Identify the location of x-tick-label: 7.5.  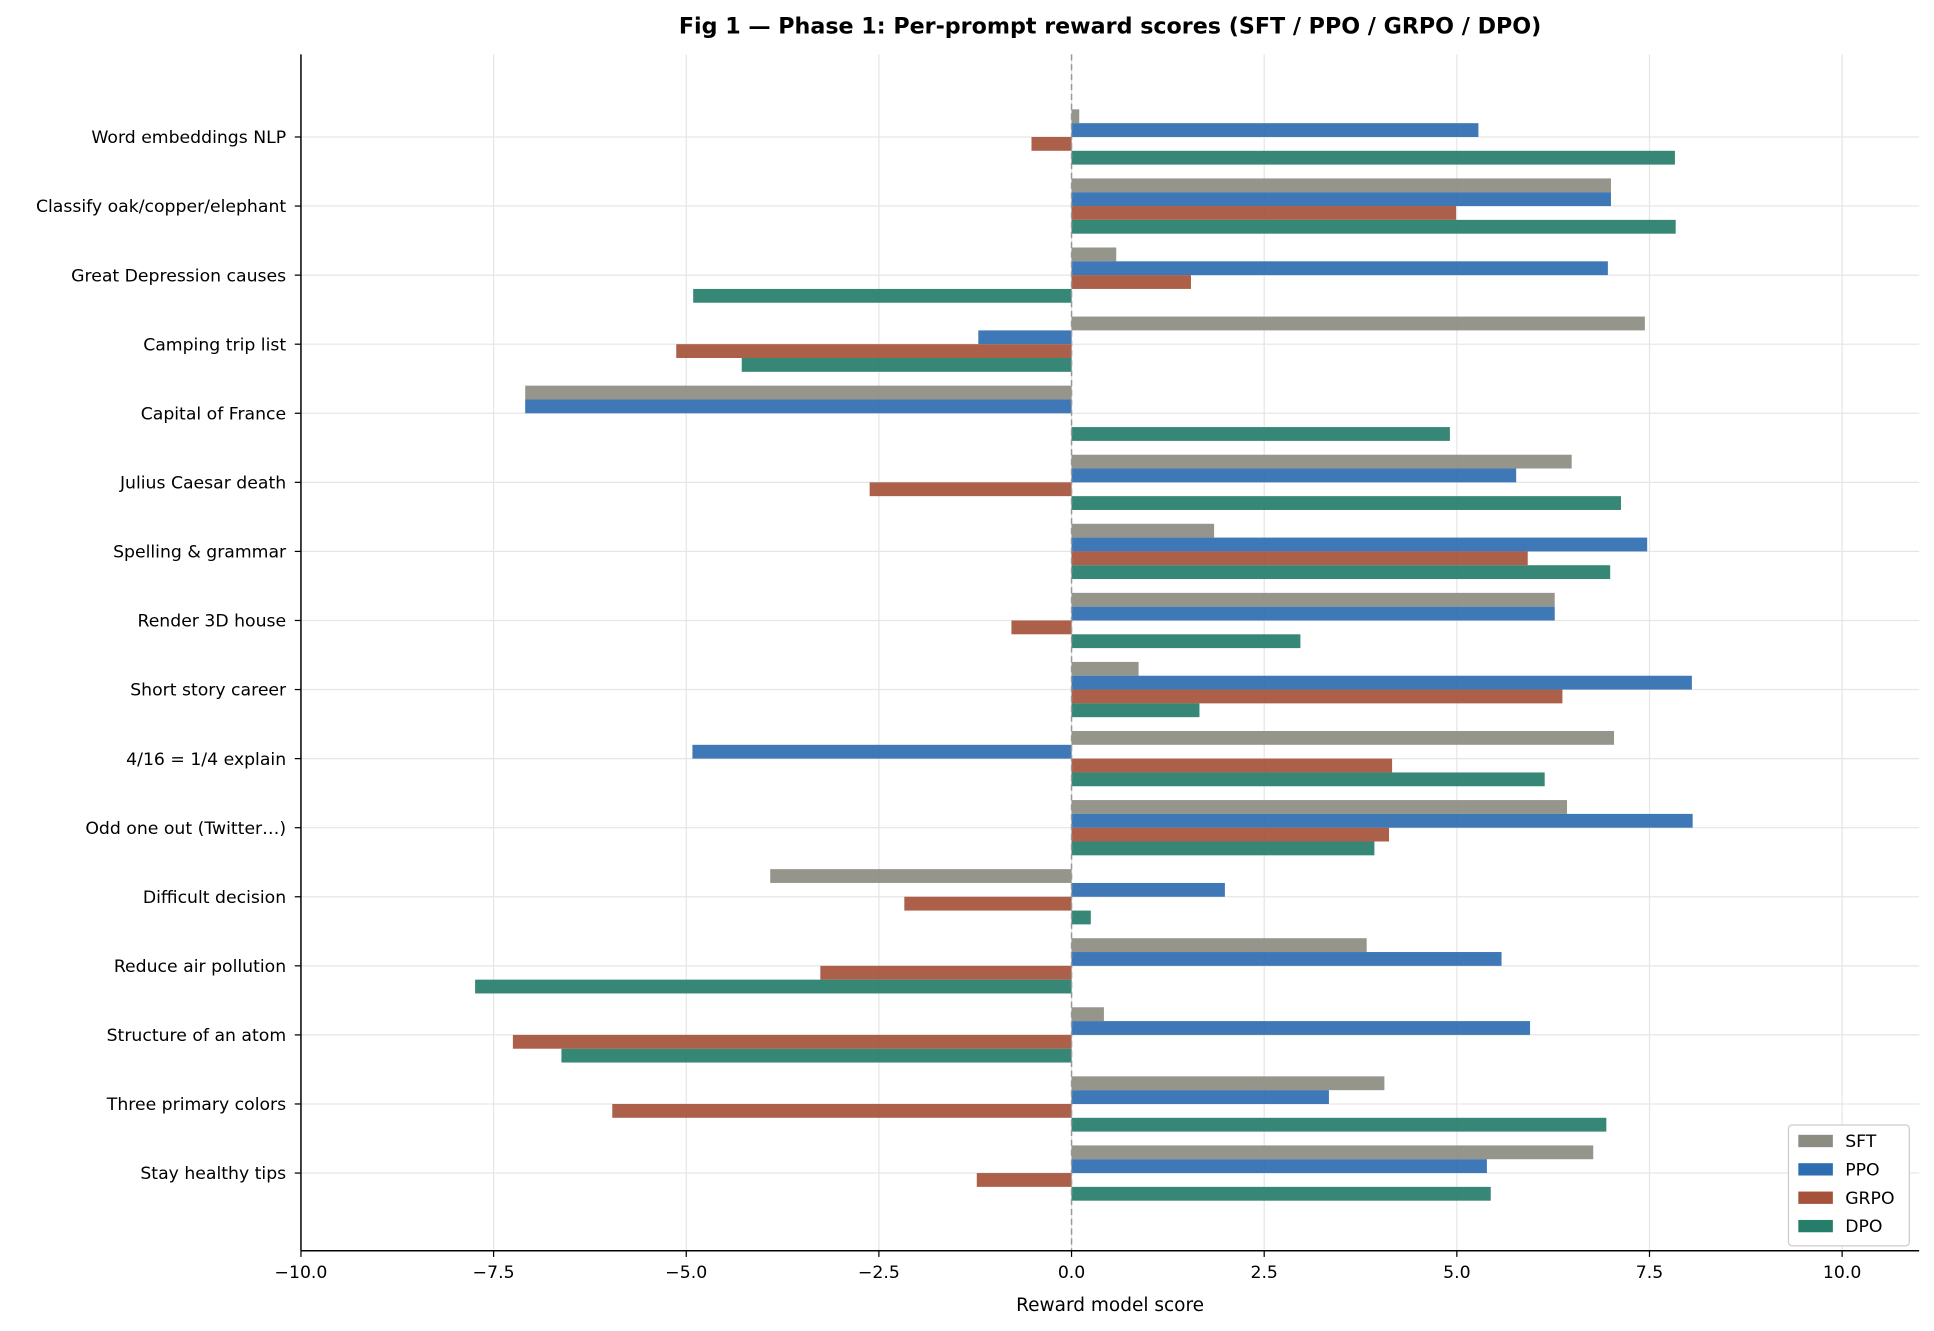
(1649, 1273).